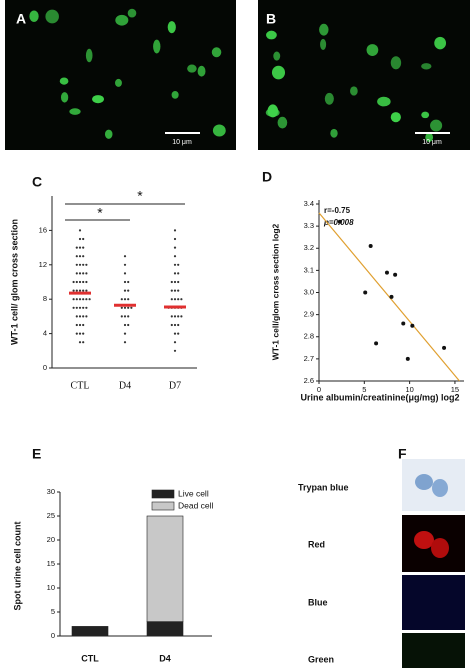 Image resolution: width=474 pixels, height=668 pixels. What do you see at coordinates (100, 213) in the screenshot?
I see `significance: *` at bounding box center [100, 213].